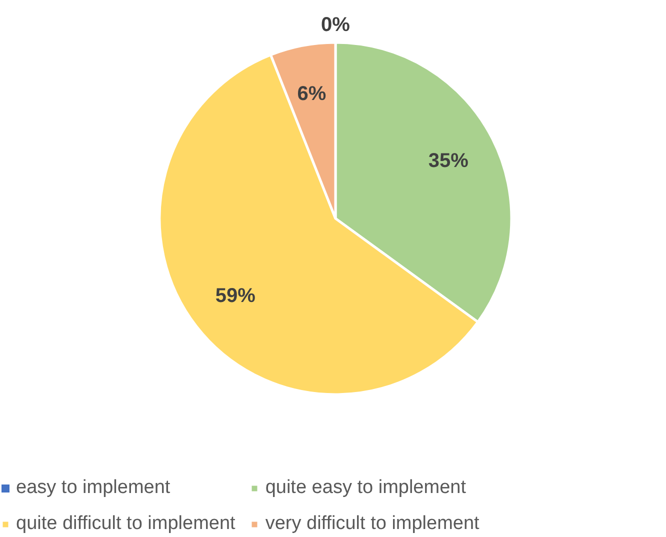  Describe the element at coordinates (372, 524) in the screenshot. I see `legend-label: very difficult to implement` at that location.